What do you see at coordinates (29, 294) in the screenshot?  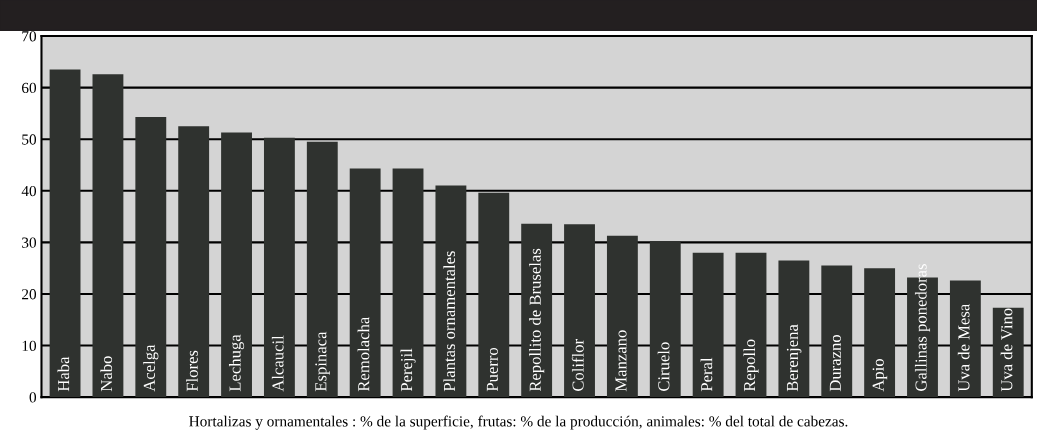 I see `y-tick-label: 20` at bounding box center [29, 294].